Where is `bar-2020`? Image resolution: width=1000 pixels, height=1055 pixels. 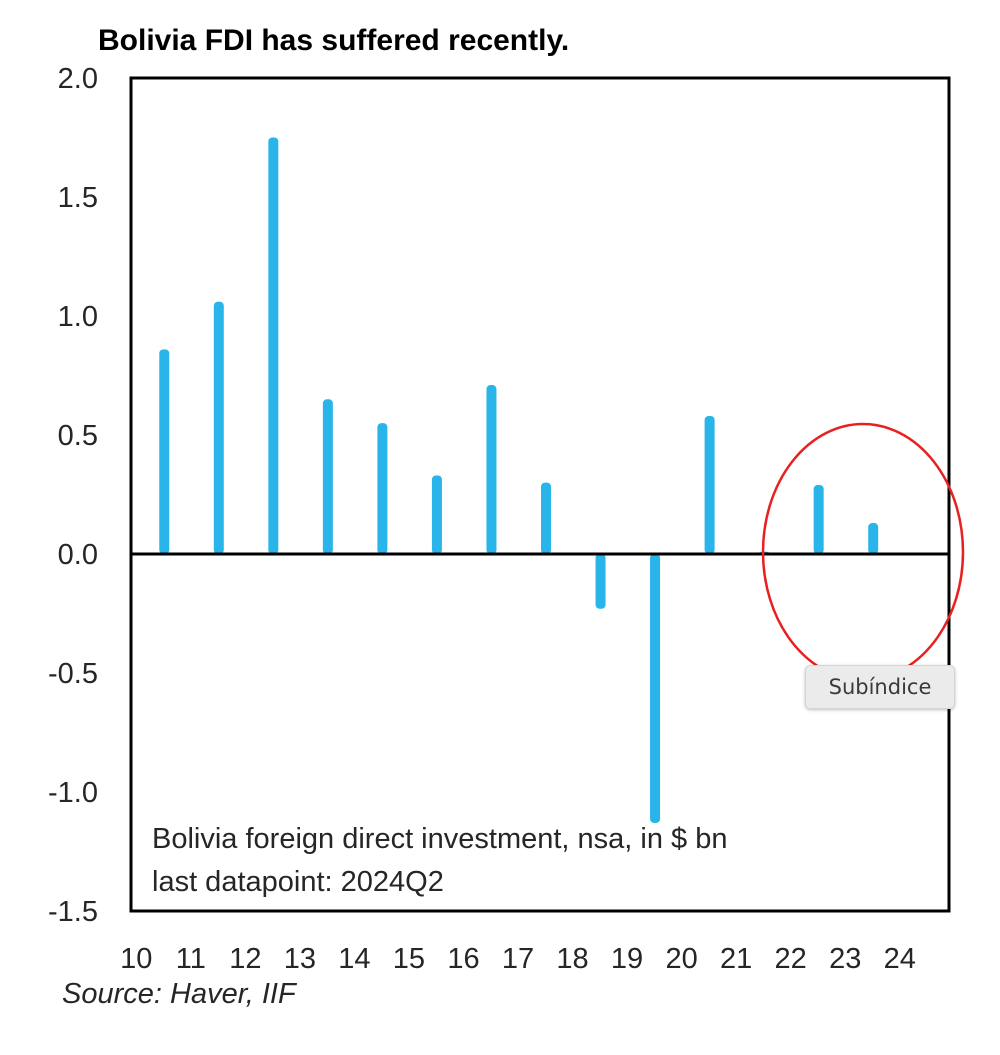
bar-2020 is located at coordinates (709, 484).